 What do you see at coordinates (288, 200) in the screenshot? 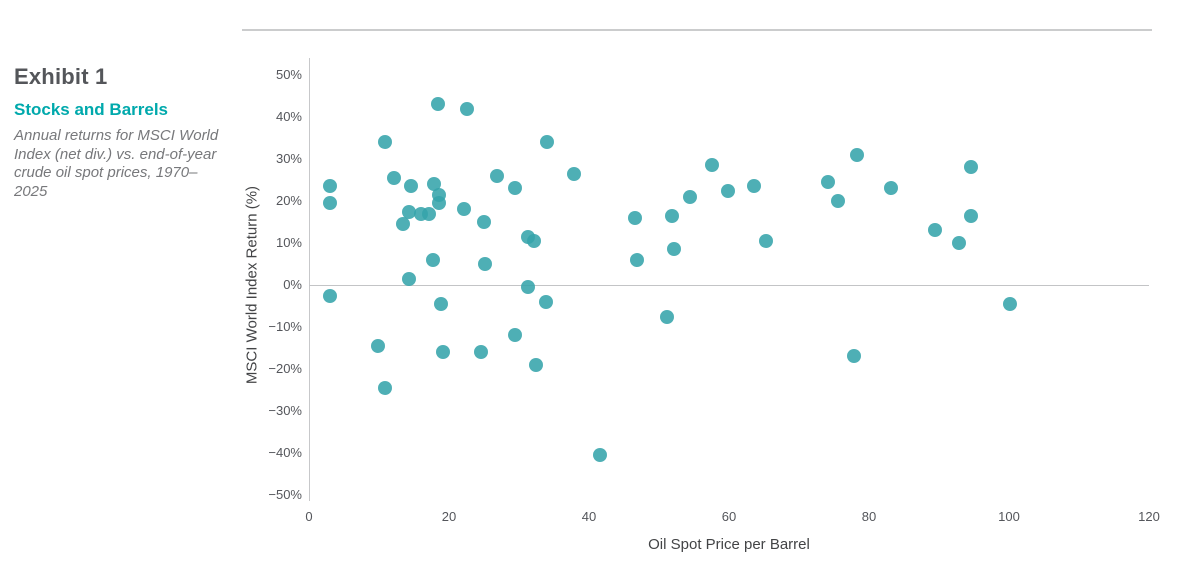
I see `y-tick-label: 20%` at bounding box center [288, 200].